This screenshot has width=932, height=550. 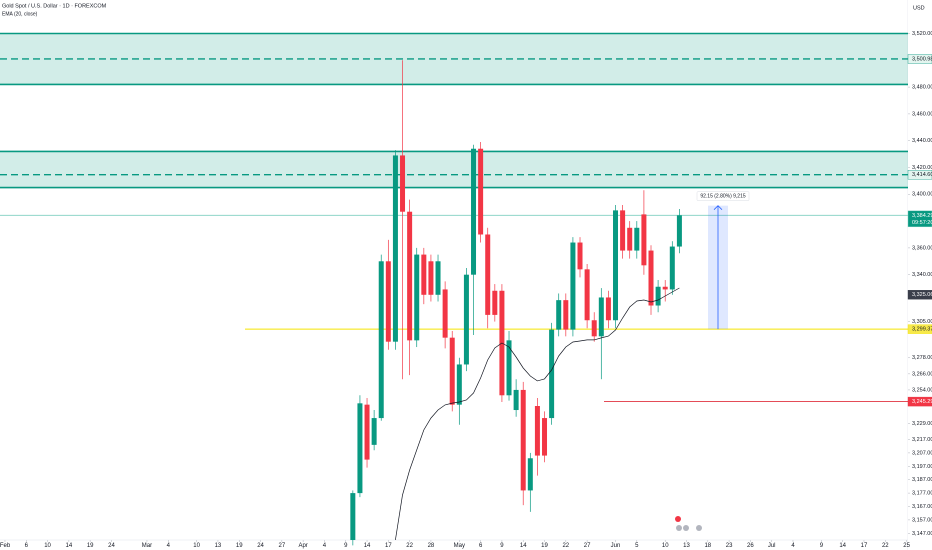 What do you see at coordinates (922, 520) in the screenshot?
I see `y-tick-label: 3,157.00` at bounding box center [922, 520].